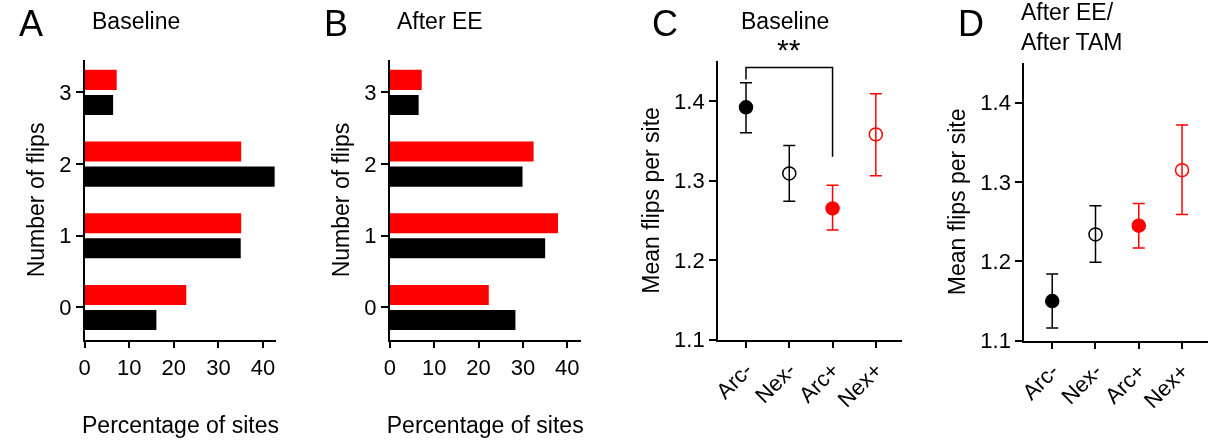  Describe the element at coordinates (336, 23) in the screenshot. I see `text: B` at that location.